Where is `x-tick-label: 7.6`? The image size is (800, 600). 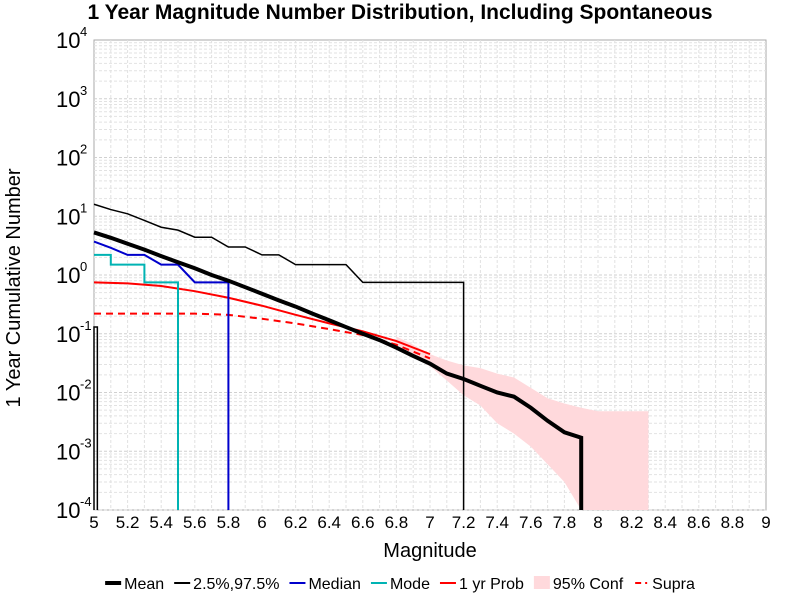
x-tick-label: 7.6 is located at coordinates (531, 522).